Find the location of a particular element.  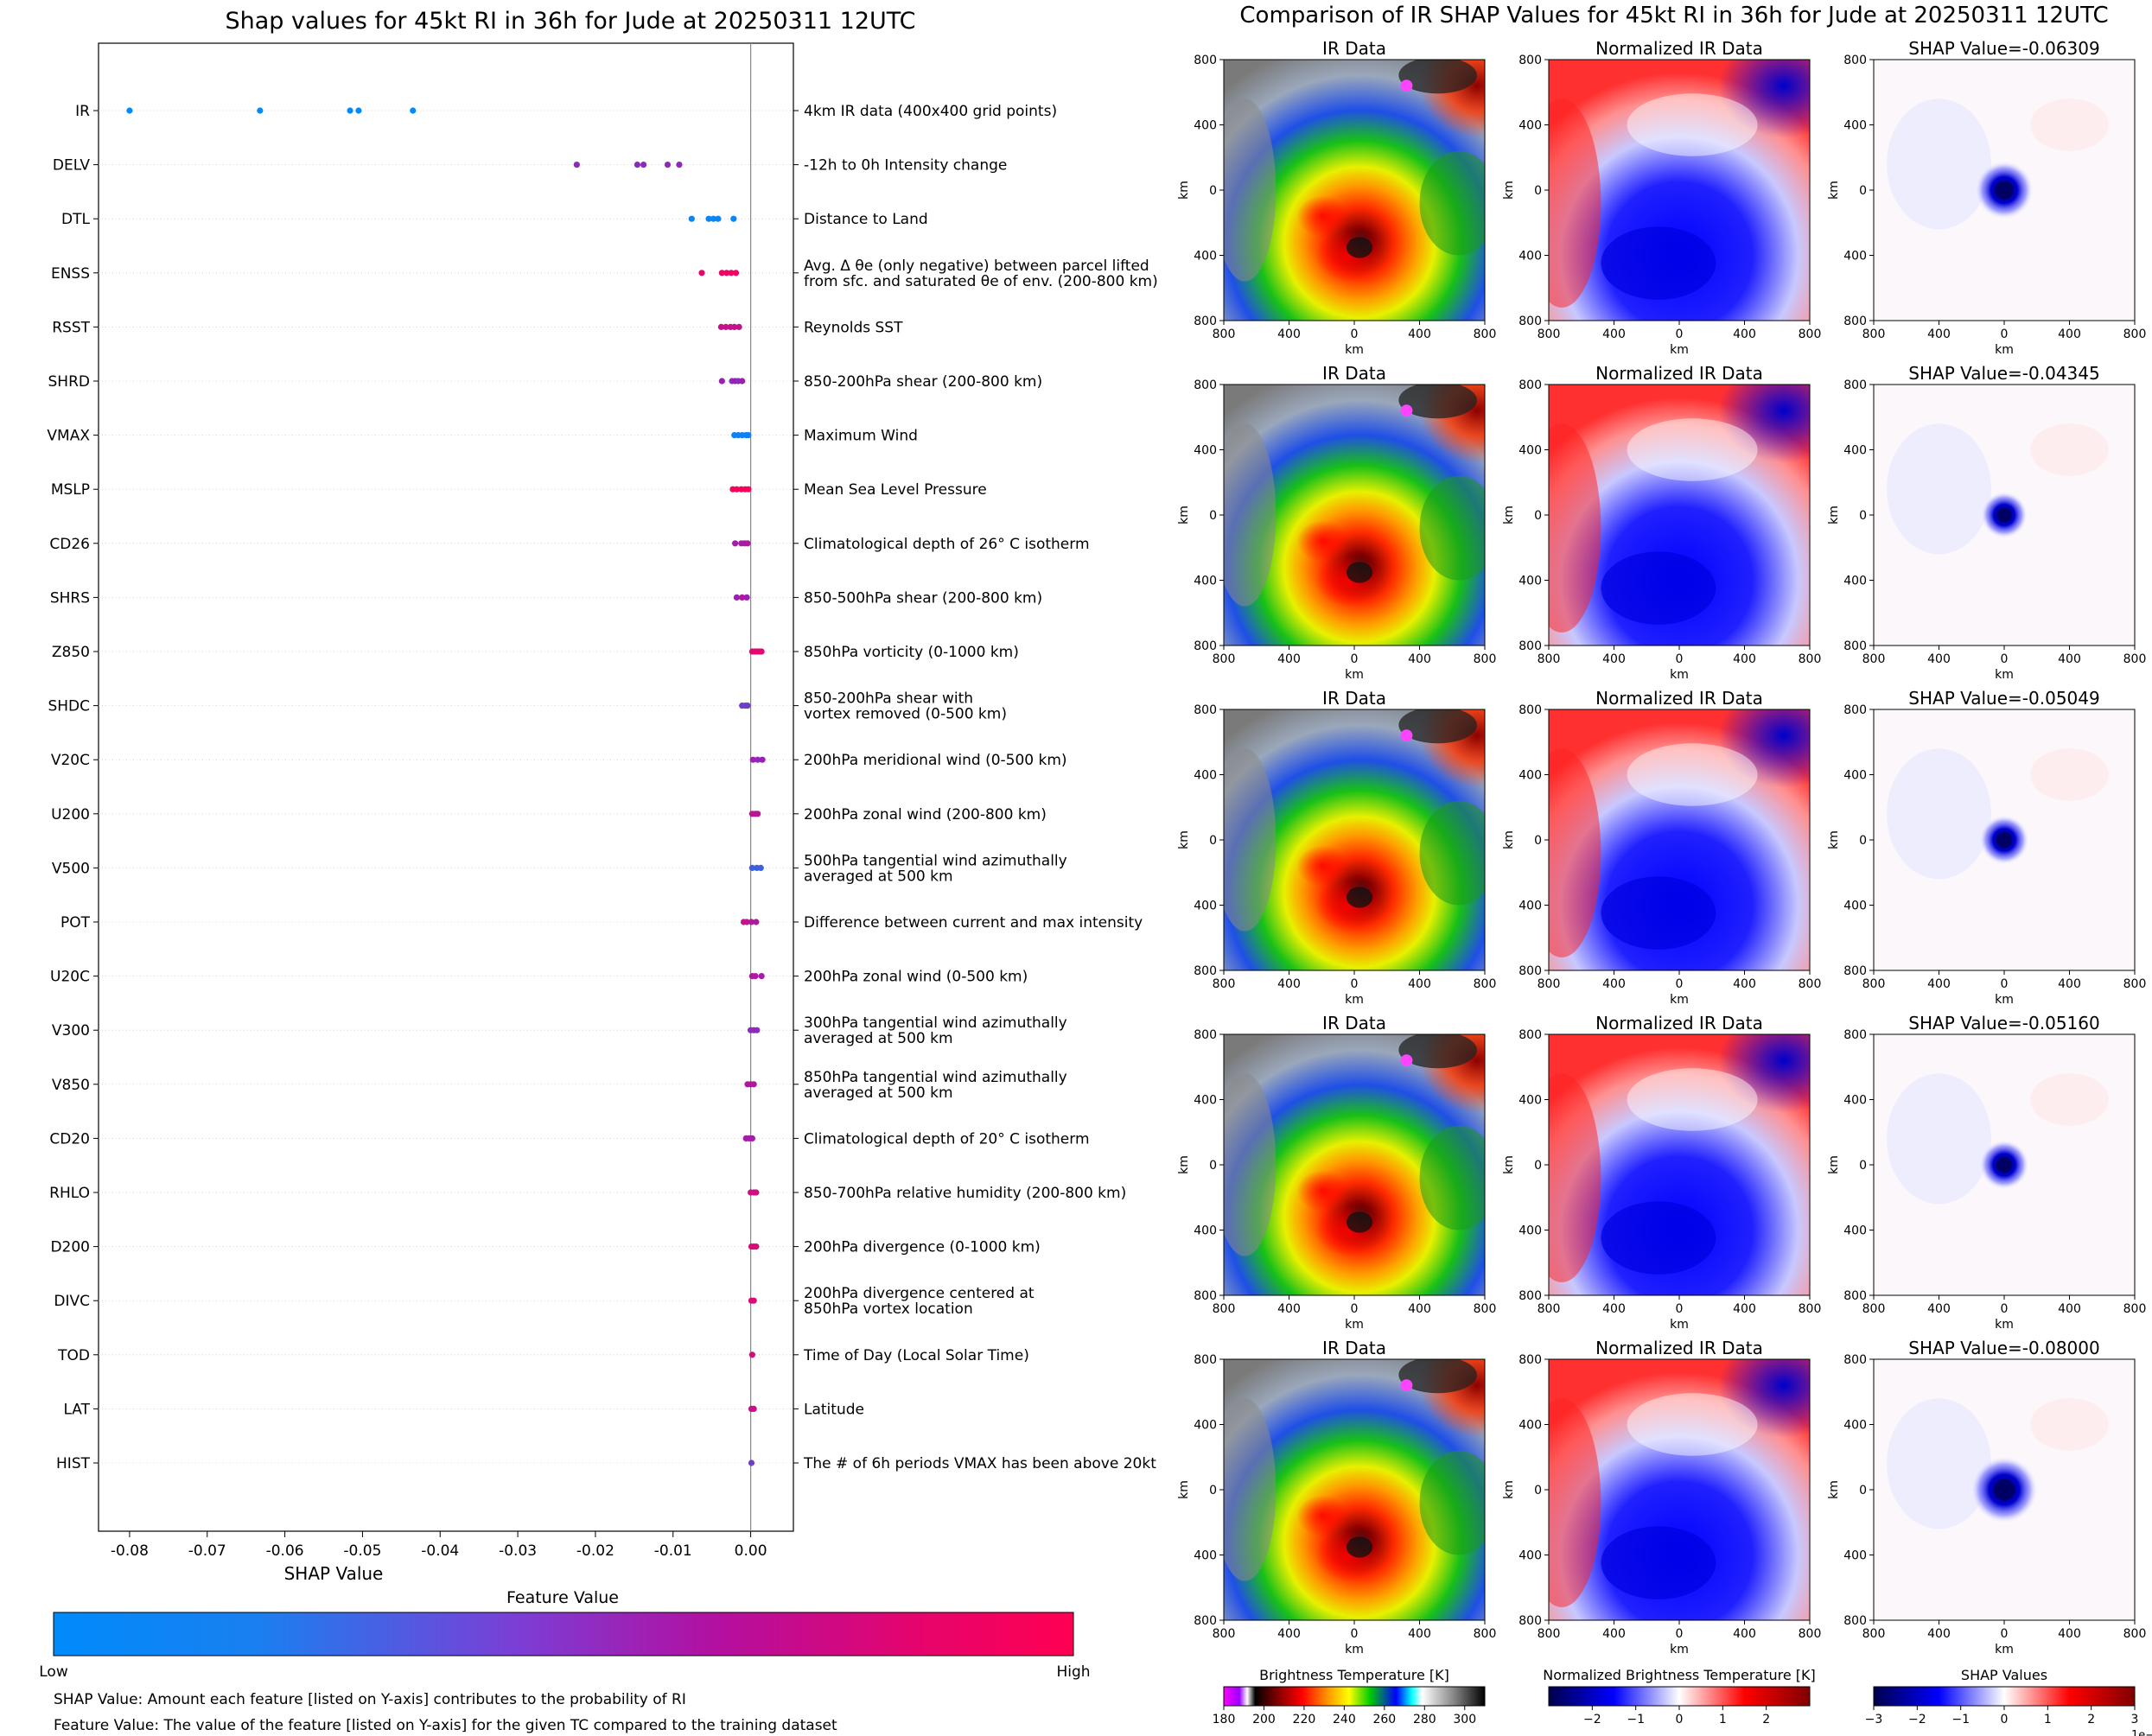

feature-name-v850: V850 is located at coordinates (71, 1085).